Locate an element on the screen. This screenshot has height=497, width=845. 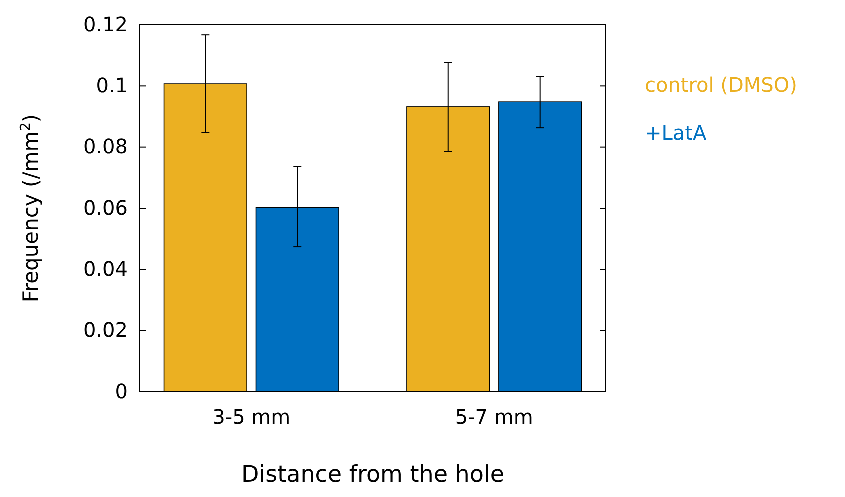
x-tick-label: 5-7 mm is located at coordinates (494, 417).